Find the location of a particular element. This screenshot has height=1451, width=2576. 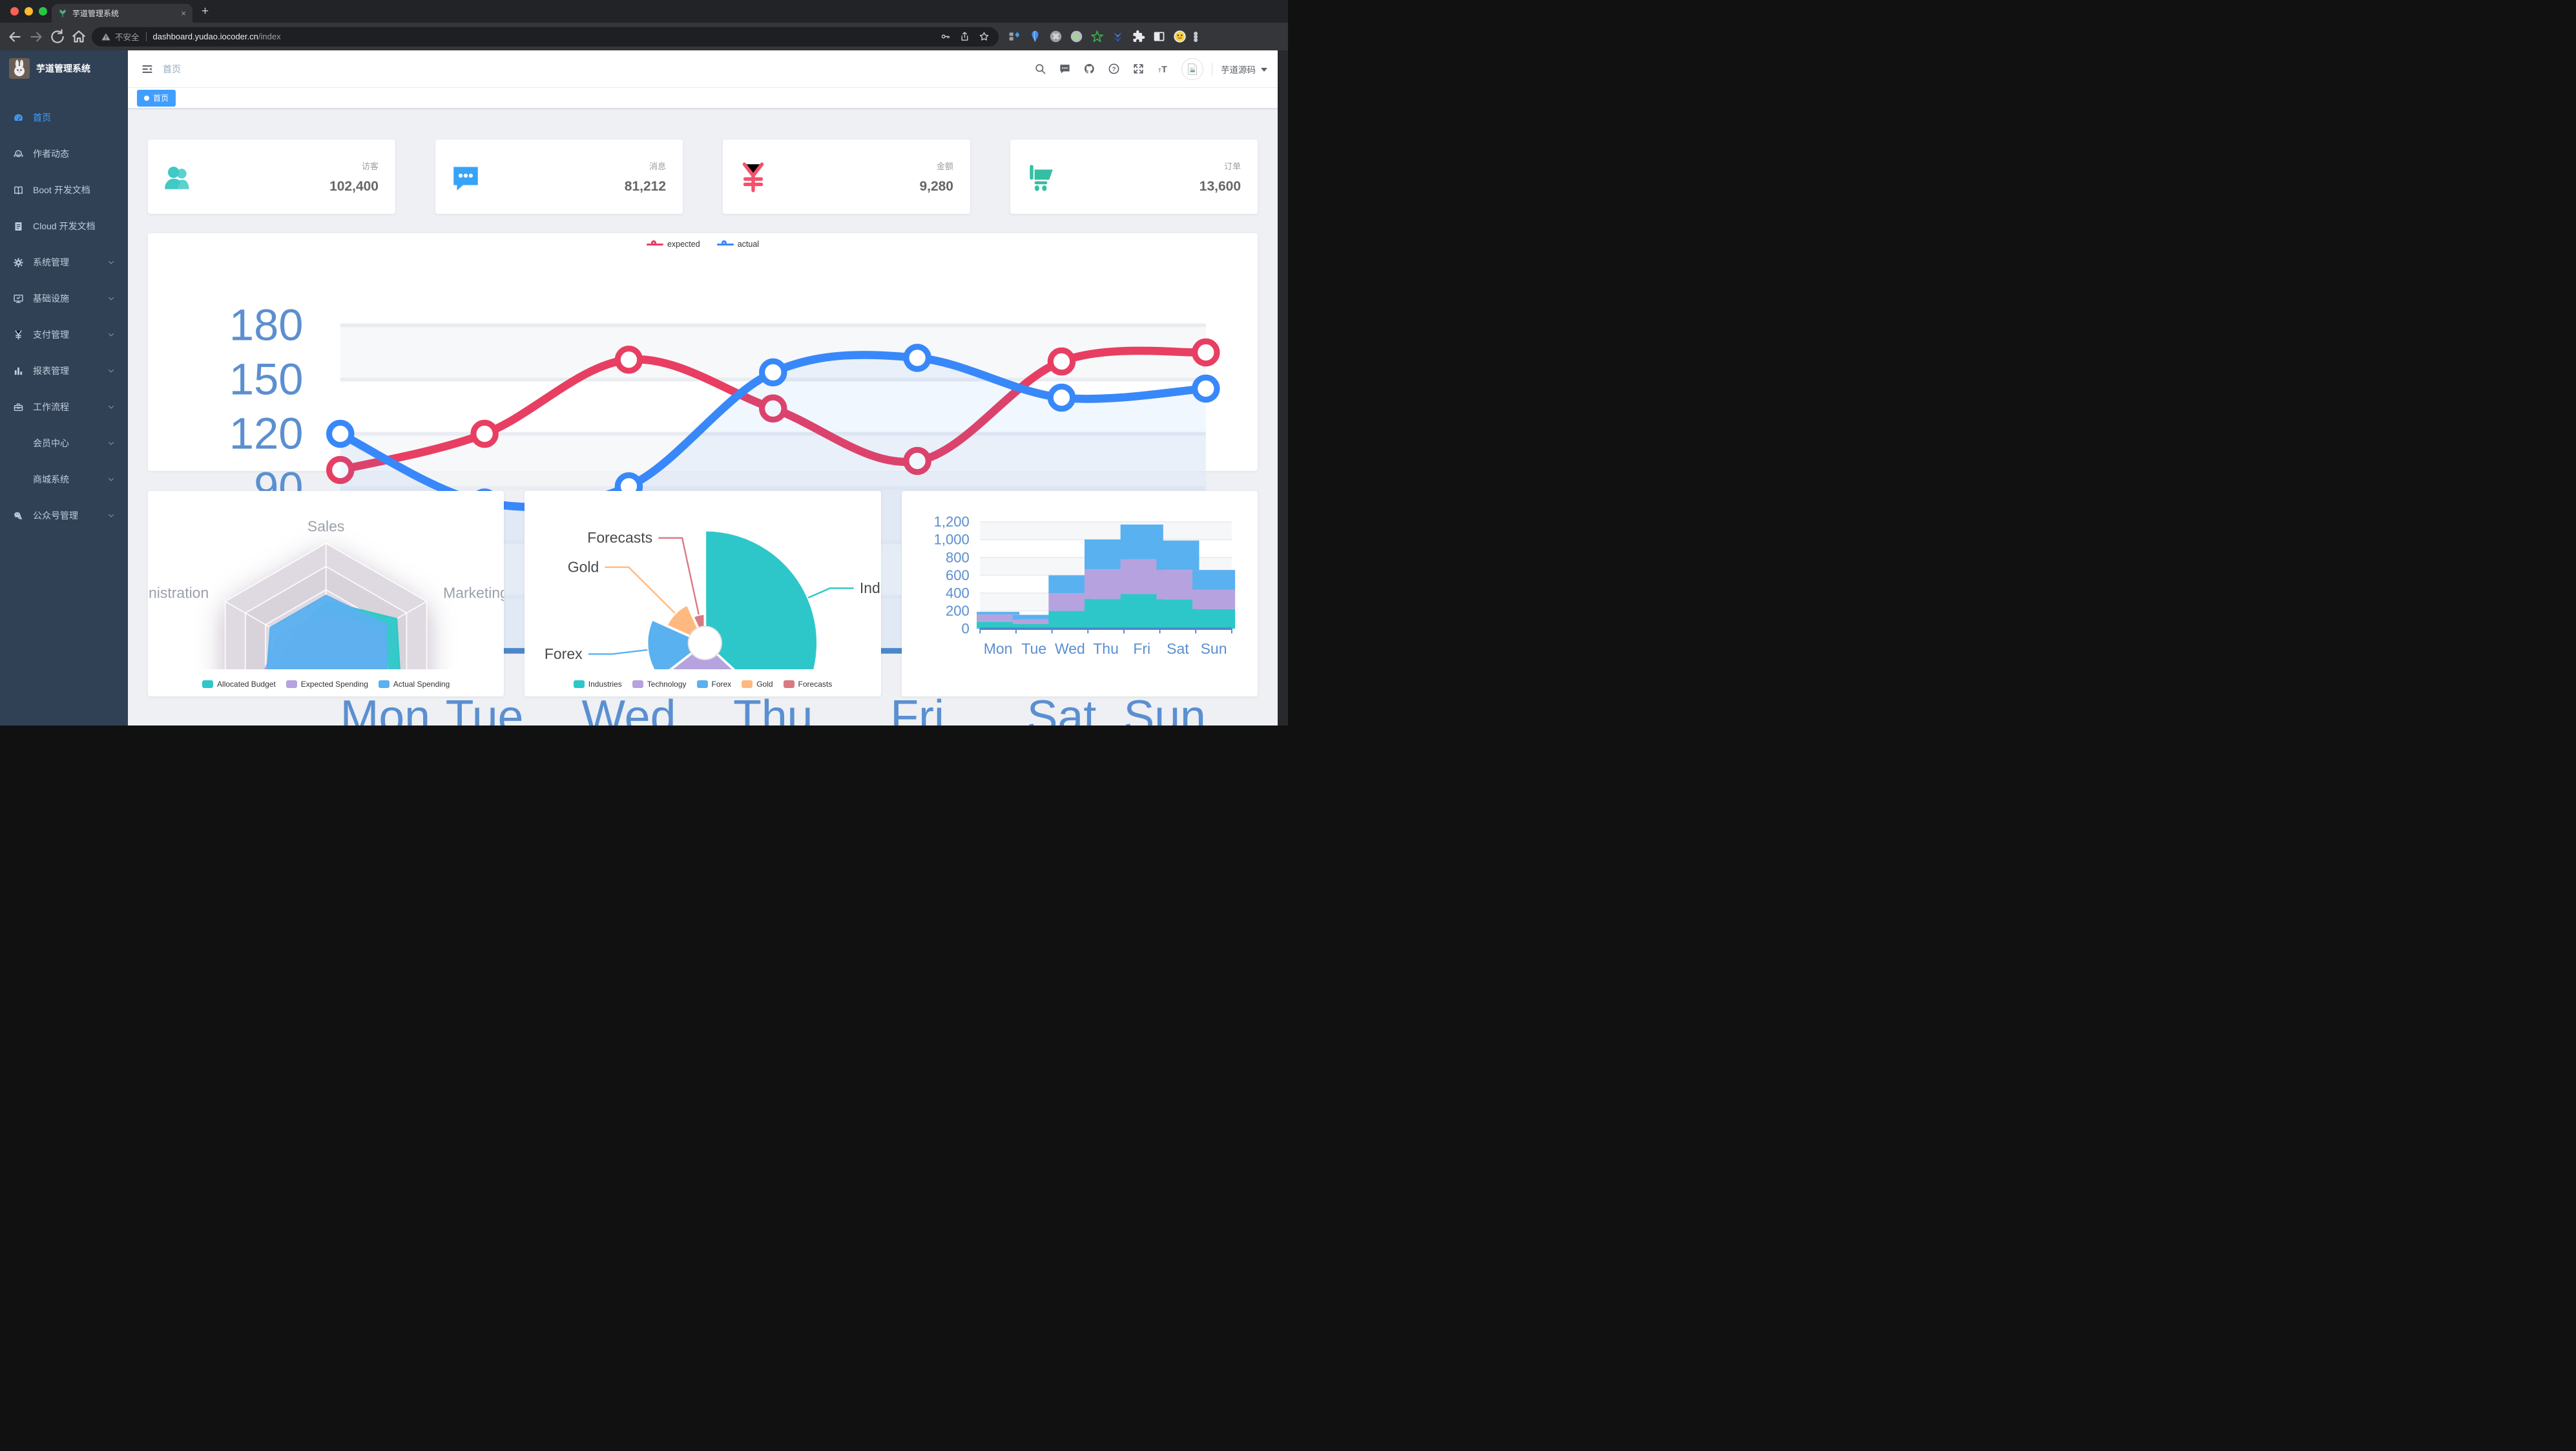

sidebar-item-cloud-docs: Cloud 开发文档 is located at coordinates (64, 226).